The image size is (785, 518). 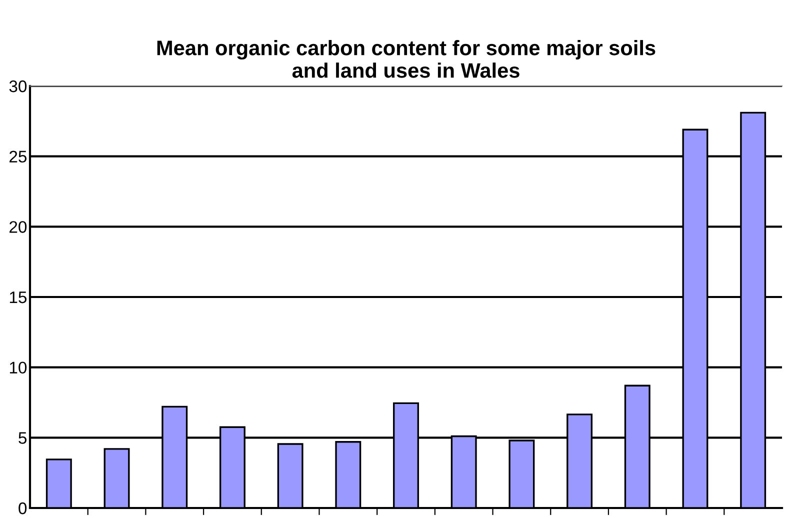 What do you see at coordinates (406, 59) in the screenshot?
I see `chart-title: Mean organic carbon content for some major soils and land uses in Wales` at bounding box center [406, 59].